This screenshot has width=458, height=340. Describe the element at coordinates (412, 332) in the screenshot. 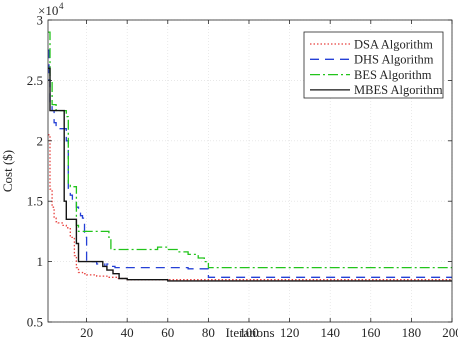

I see `x-tick-label: 180` at that location.